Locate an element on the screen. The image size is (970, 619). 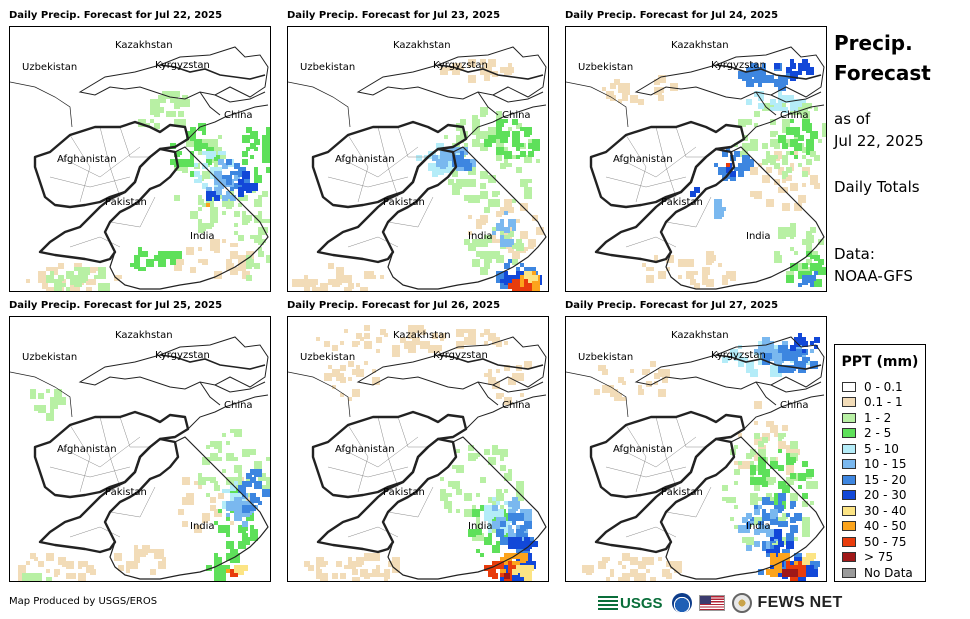
precip-layer is located at coordinates (421, 453).